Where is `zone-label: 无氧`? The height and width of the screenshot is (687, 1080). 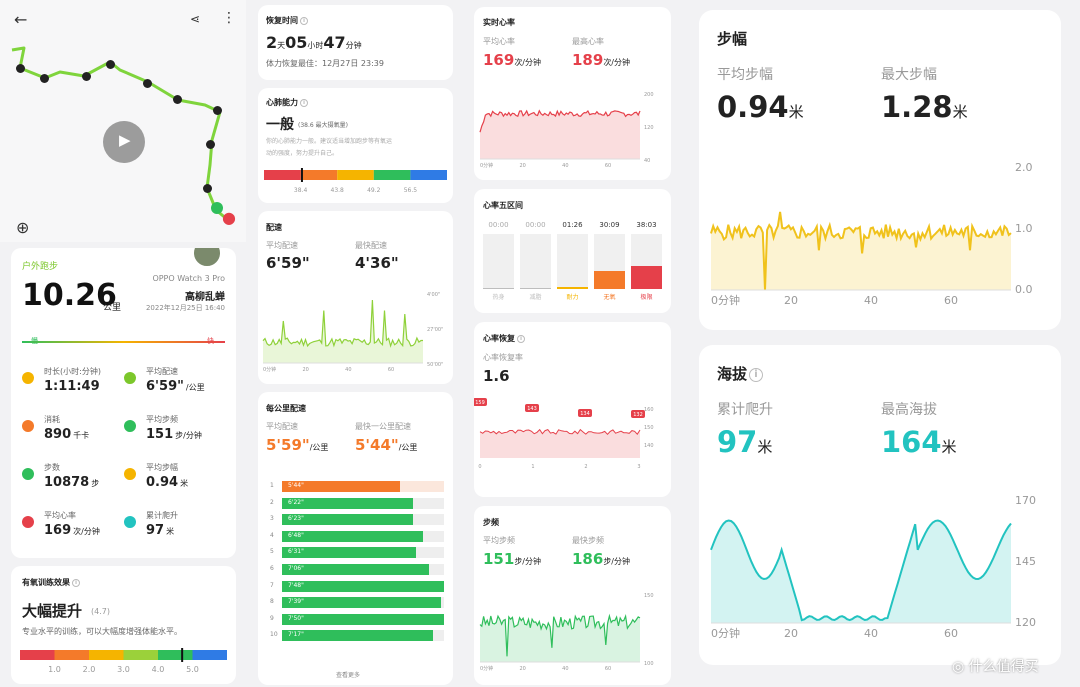 zone-label: 无氧 is located at coordinates (609, 297).